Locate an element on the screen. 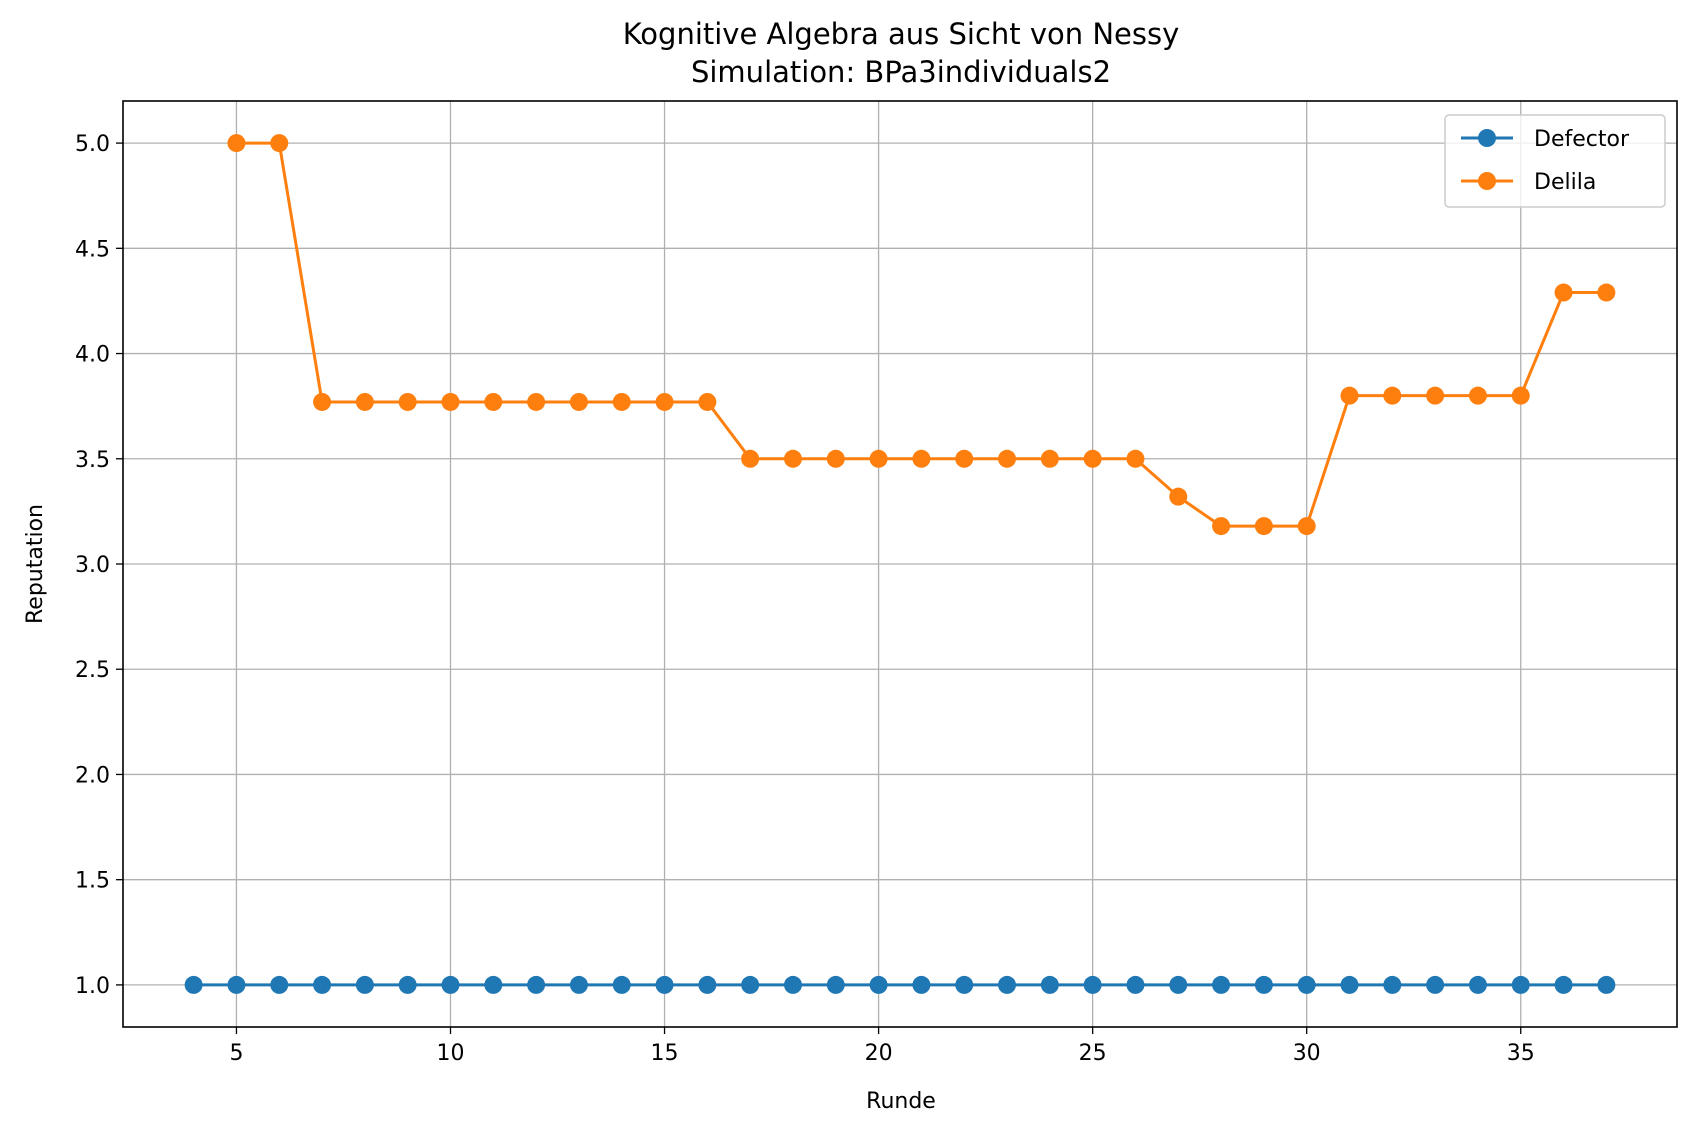 The image size is (1692, 1131). x-tick-label: 35 is located at coordinates (1521, 1053).